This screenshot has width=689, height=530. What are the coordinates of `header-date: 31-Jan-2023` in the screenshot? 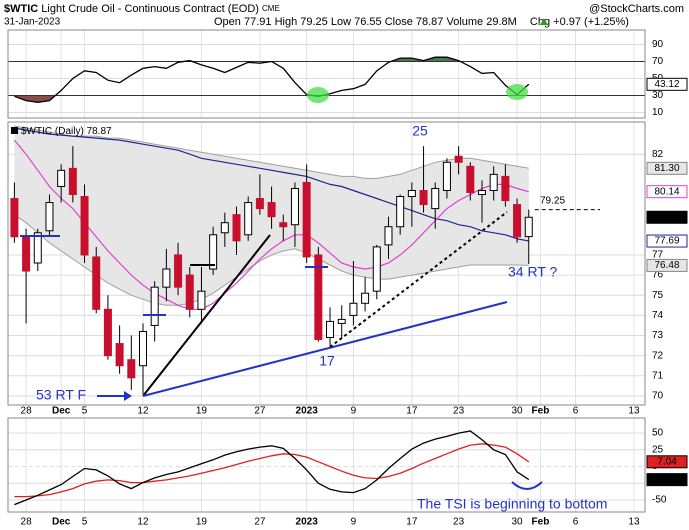 It's located at (32, 22).